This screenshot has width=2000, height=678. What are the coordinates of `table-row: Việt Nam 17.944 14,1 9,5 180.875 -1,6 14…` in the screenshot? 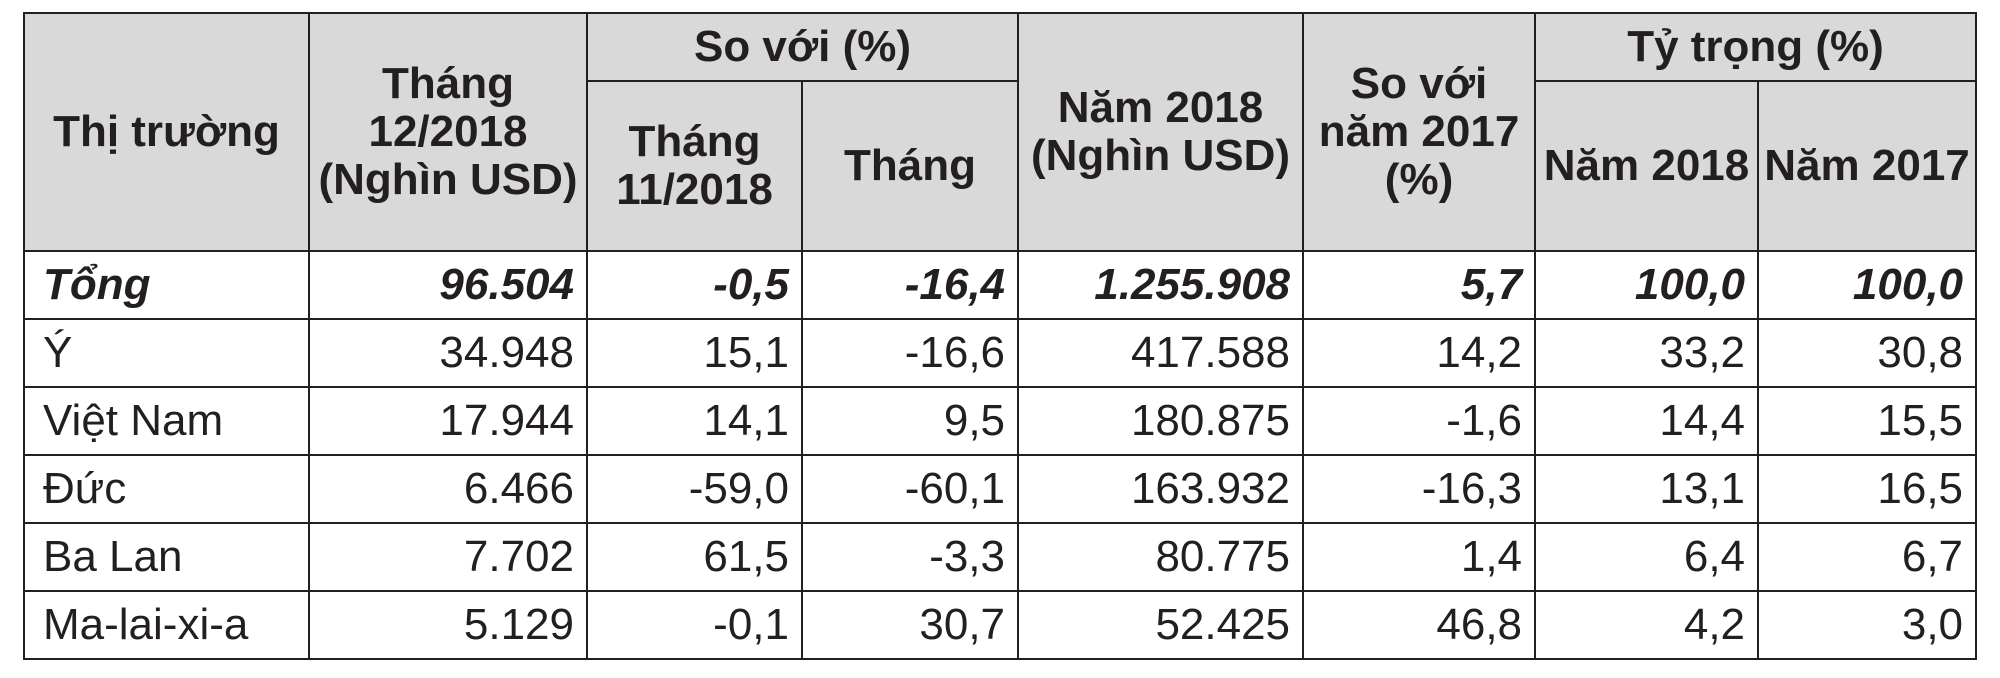 It's located at (1000, 421).